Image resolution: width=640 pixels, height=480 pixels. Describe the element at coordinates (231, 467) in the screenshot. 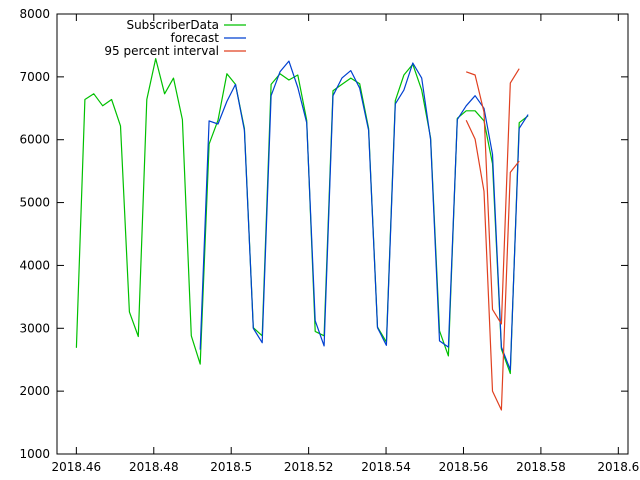

I see `x-tick-label: 2018.5` at that location.